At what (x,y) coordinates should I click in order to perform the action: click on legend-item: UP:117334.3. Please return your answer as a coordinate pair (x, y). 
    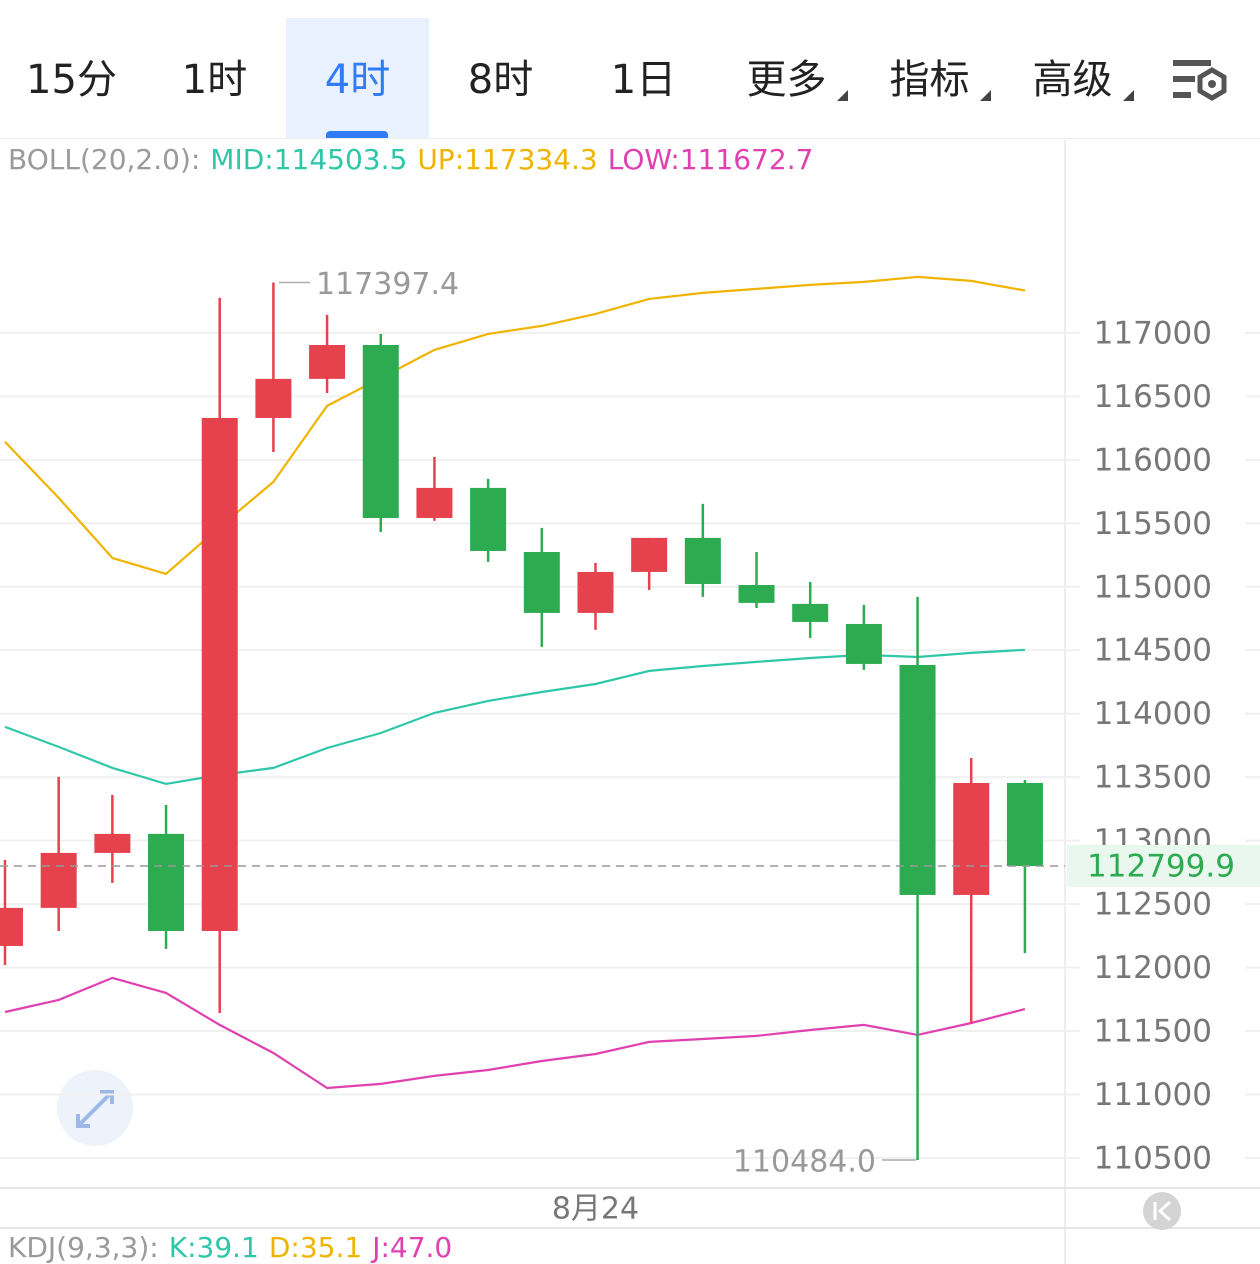
    Looking at the image, I should click on (507, 159).